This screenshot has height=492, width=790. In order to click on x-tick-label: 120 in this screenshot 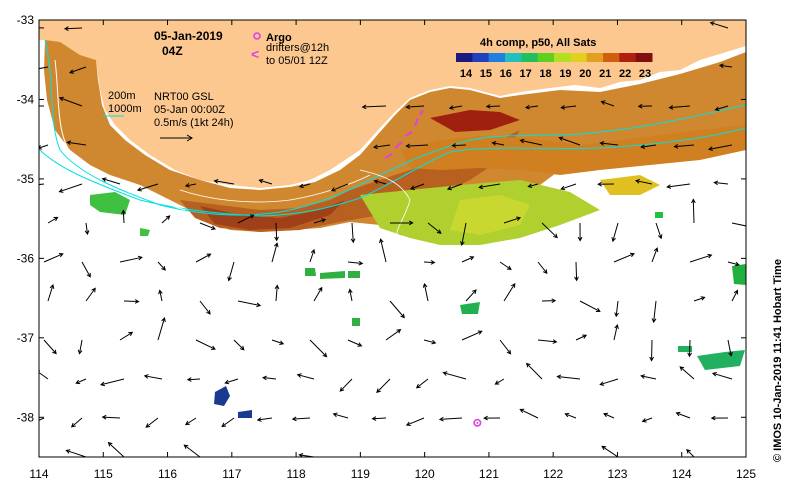, I will do `click(425, 474)`.